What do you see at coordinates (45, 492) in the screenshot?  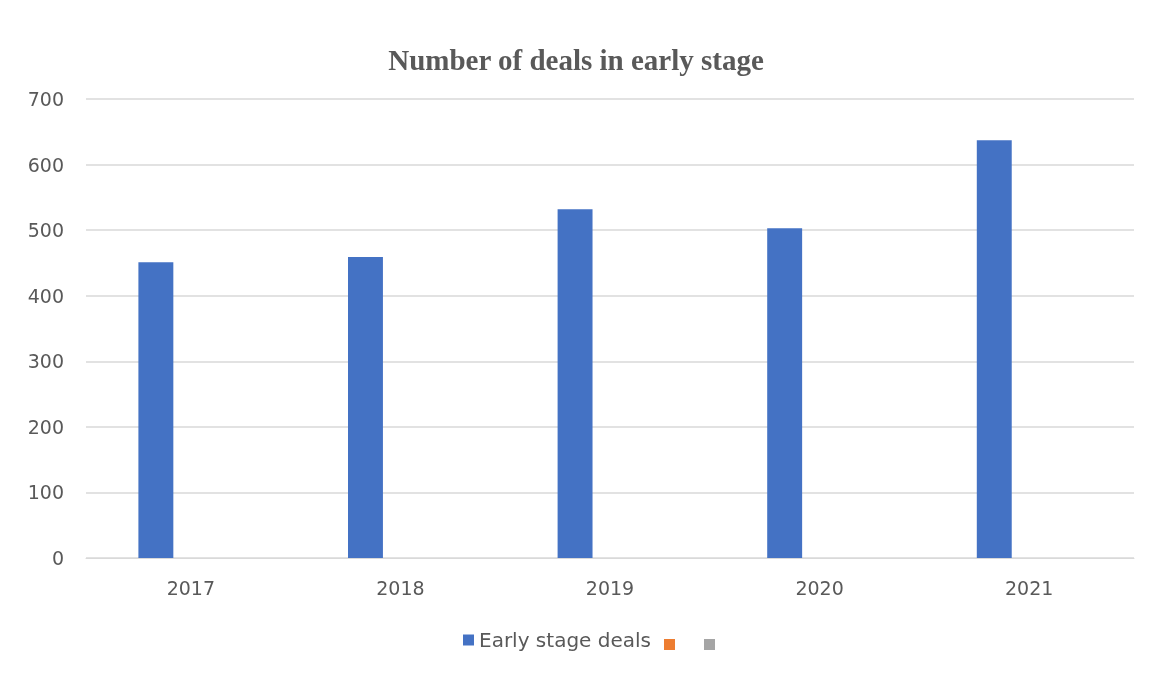 I see `y-tick-label: 100` at bounding box center [45, 492].